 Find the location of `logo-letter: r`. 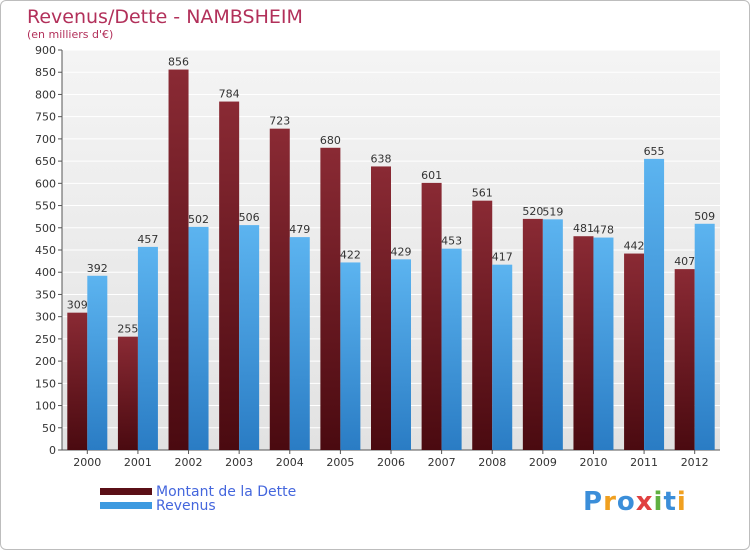

logo-letter: r is located at coordinates (610, 502).